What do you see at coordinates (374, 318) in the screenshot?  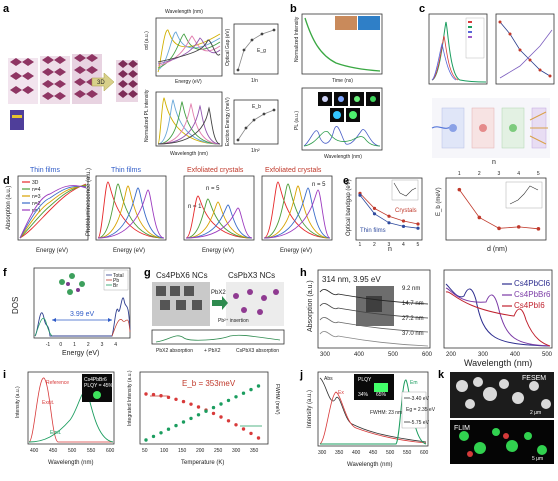 I see `panel-h-left-curves` at bounding box center [374, 318].